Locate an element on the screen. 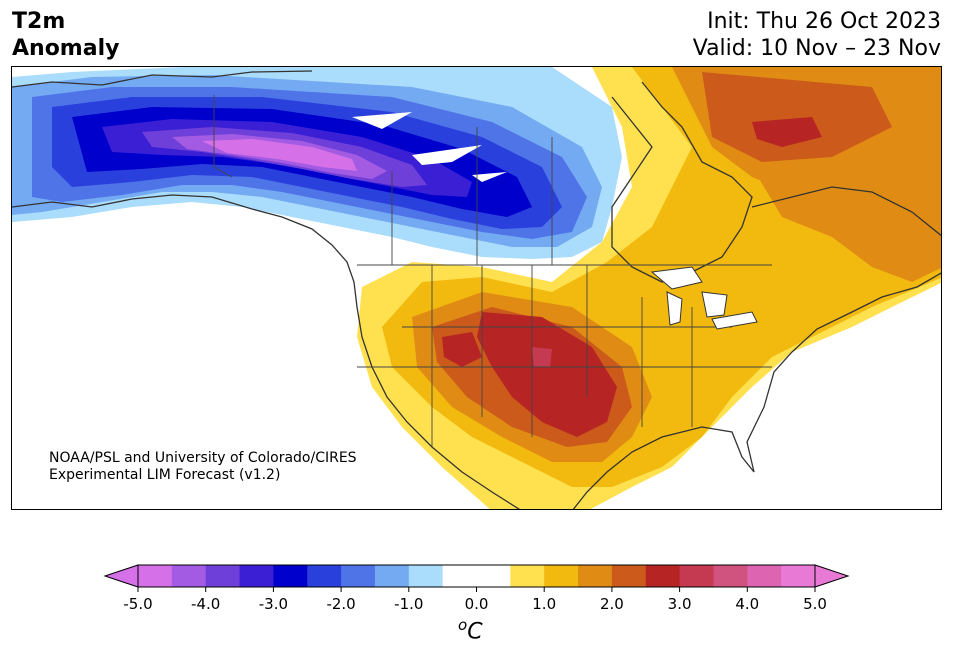  init-date: Init: Thu 26 Oct 2023 is located at coordinates (824, 21).